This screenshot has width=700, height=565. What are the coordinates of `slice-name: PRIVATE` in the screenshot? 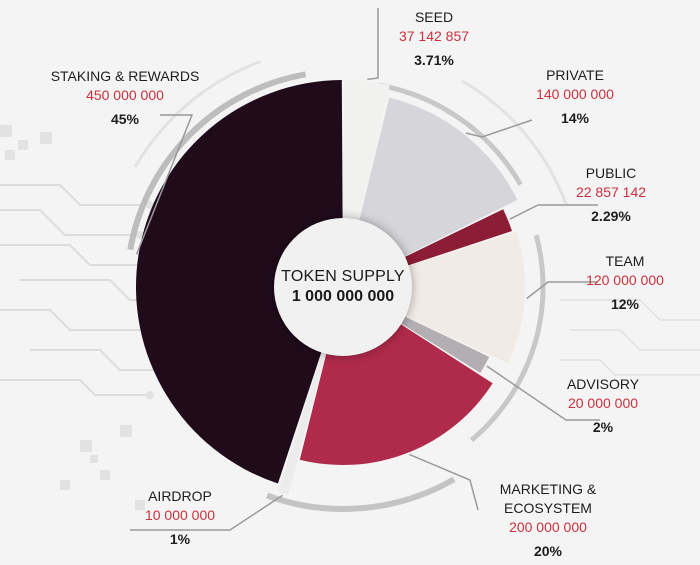 It's located at (575, 75).